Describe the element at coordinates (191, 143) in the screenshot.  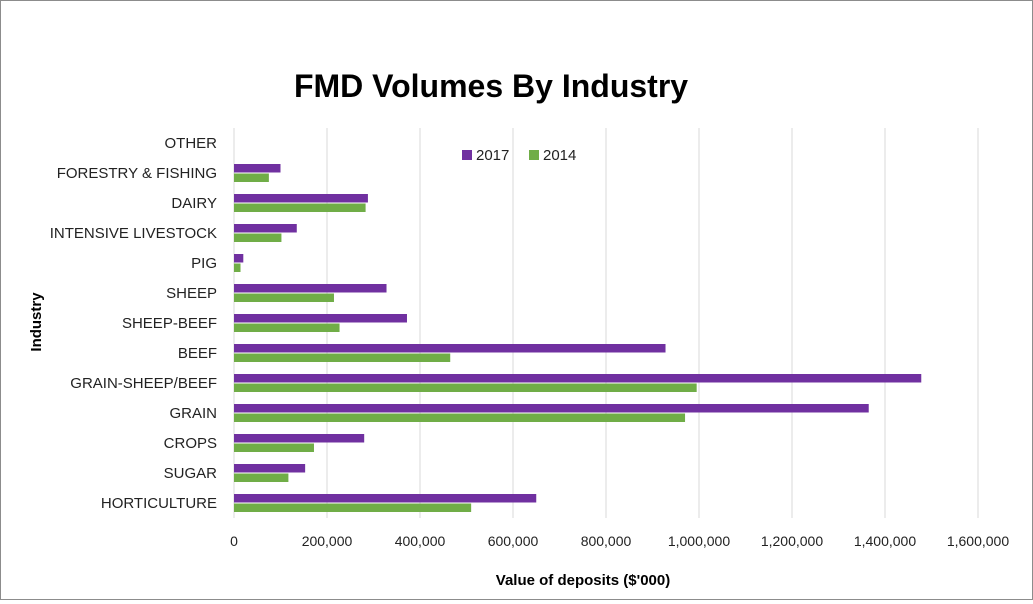
I see `category-label: OTHER` at that location.